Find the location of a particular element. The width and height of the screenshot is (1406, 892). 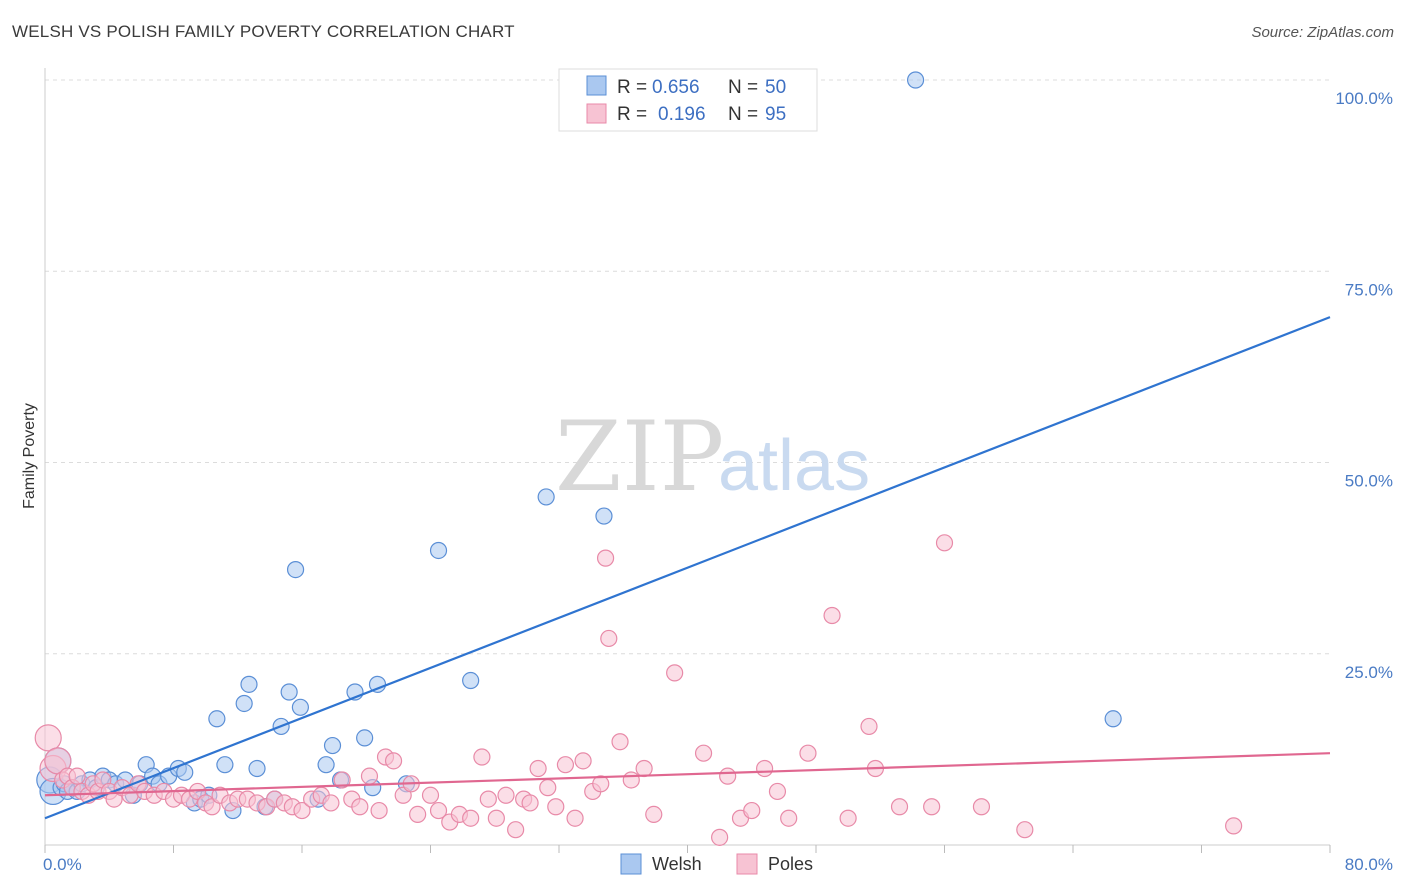

legend-n-value-poles: 95 is located at coordinates (775, 114).